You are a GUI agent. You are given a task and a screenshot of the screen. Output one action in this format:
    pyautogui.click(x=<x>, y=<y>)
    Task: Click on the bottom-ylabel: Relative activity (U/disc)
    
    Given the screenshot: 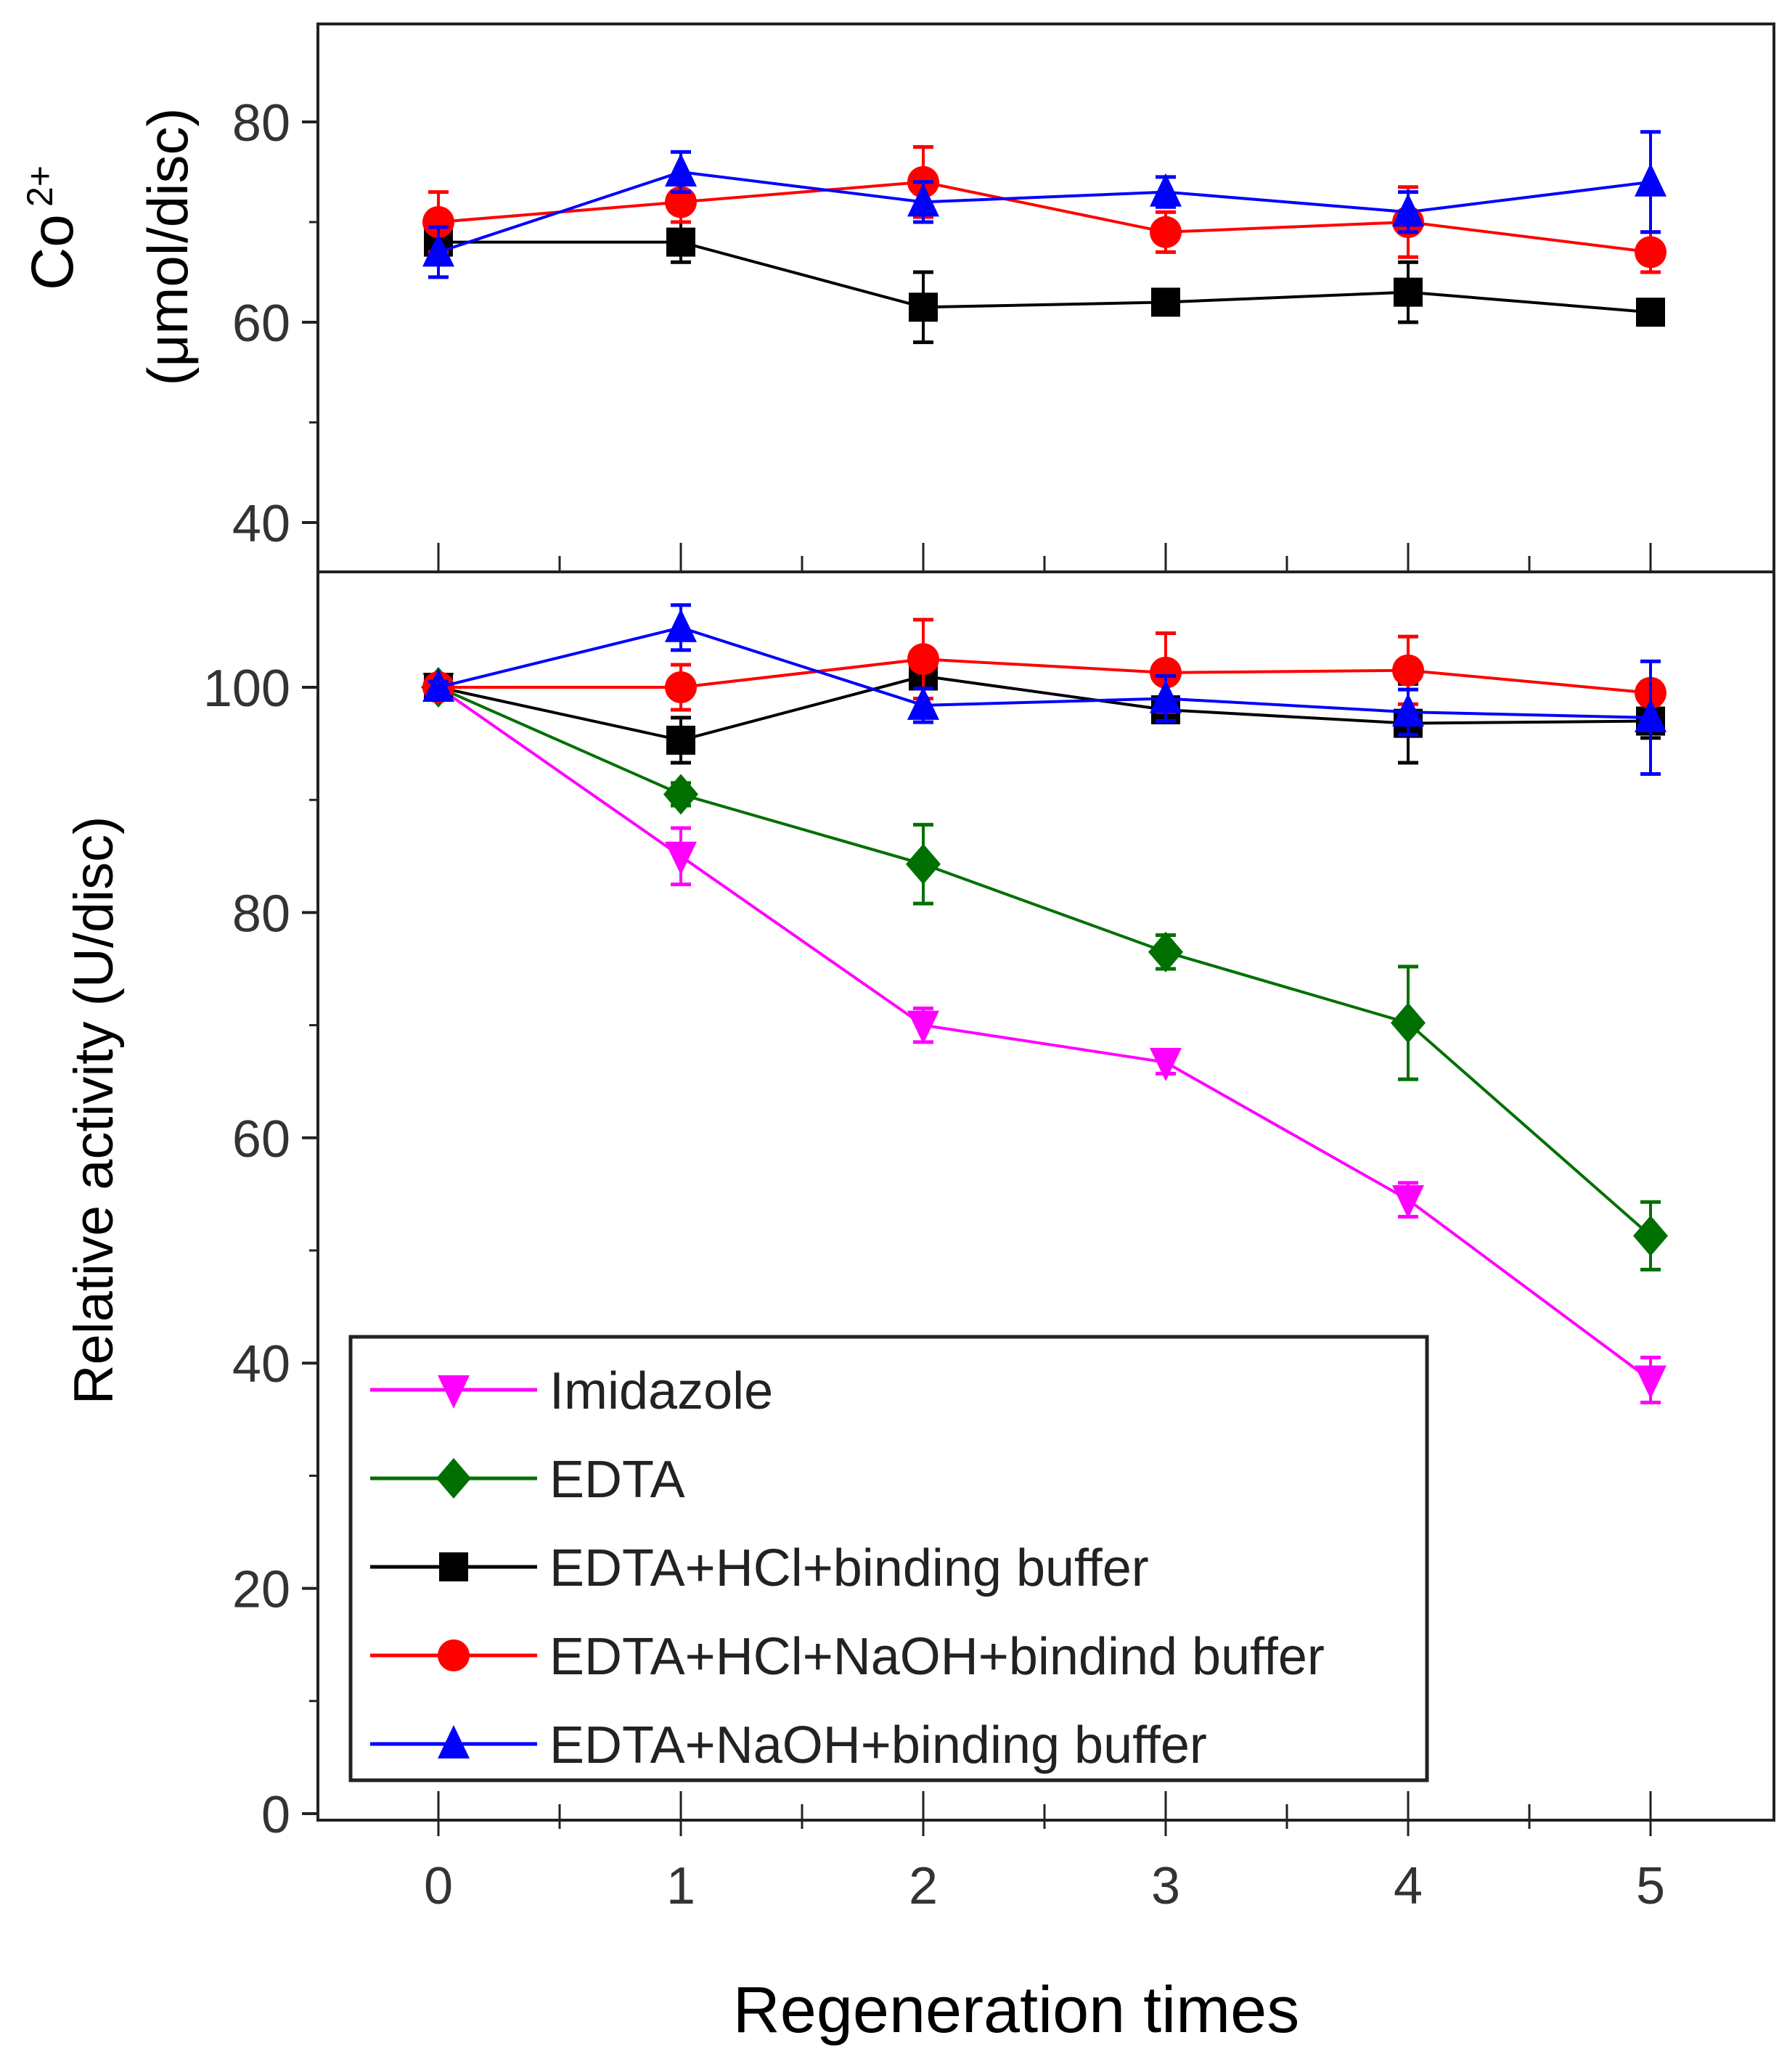 What is the action you would take?
    pyautogui.click(x=94, y=1110)
    